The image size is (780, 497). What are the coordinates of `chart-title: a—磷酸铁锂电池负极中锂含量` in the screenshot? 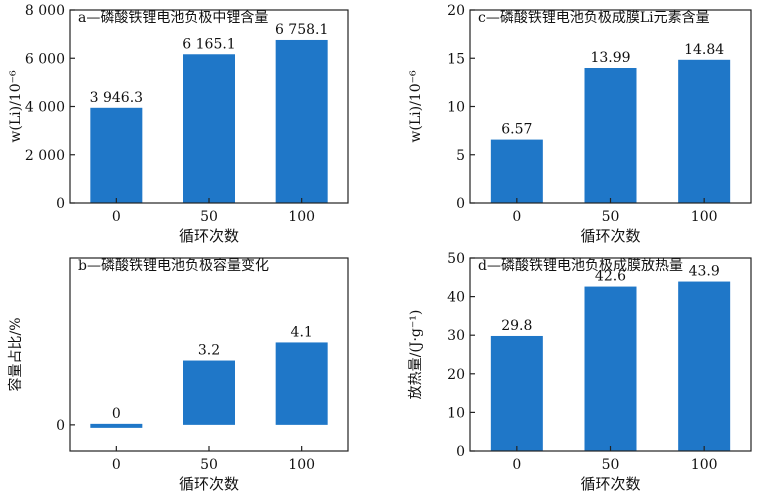 It's located at (173, 18).